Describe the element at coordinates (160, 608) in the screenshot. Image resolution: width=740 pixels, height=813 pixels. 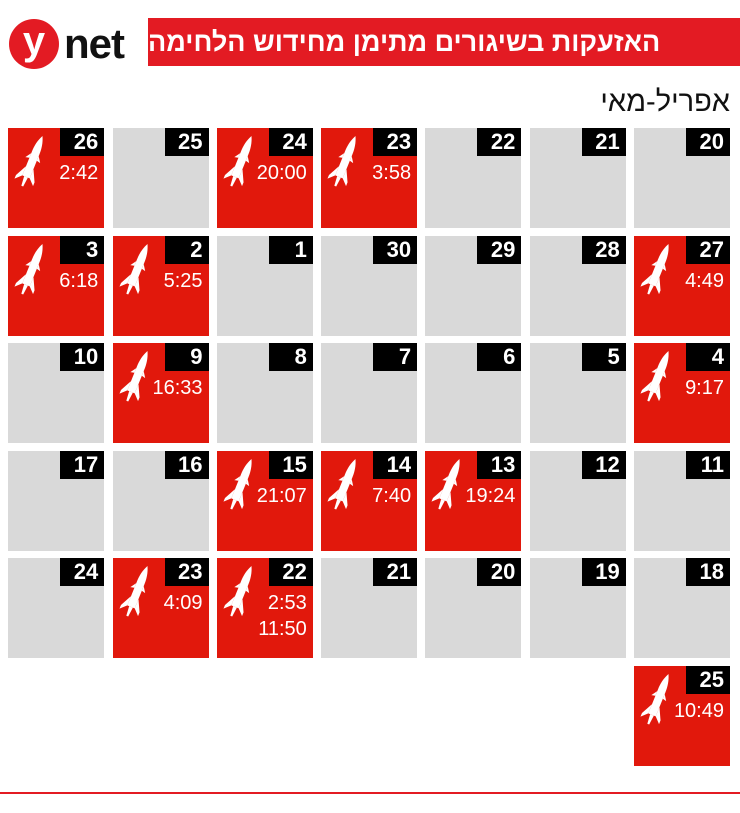
I see `calendar-day-alert: 23 4:09` at that location.